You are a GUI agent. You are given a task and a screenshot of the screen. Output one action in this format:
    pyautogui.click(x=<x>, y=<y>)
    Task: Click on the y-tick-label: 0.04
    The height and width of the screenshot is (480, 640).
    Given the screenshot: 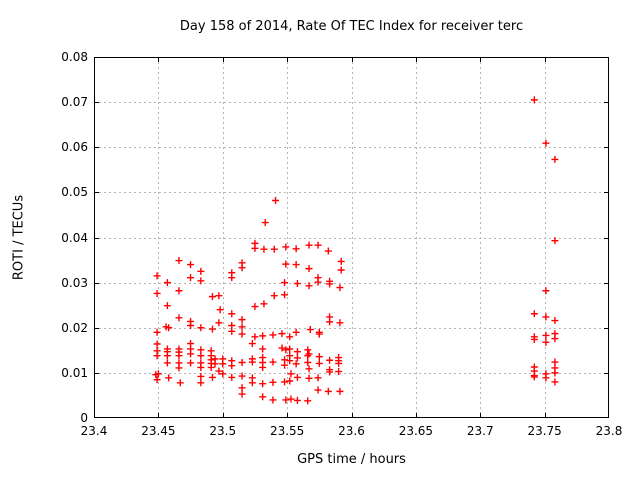 What is the action you would take?
    pyautogui.click(x=74, y=237)
    